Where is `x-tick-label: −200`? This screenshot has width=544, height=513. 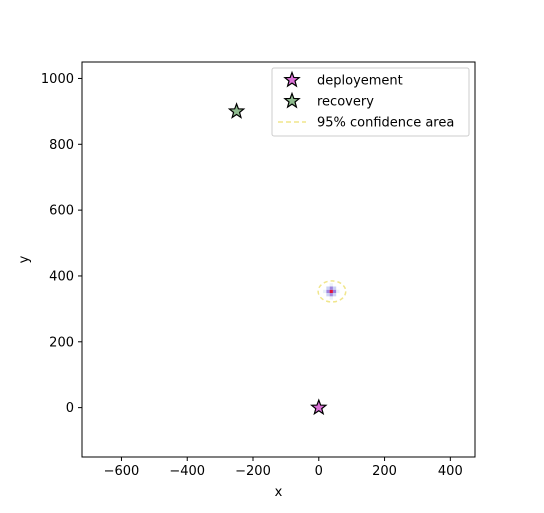
x-tick-label: −200 is located at coordinates (253, 471).